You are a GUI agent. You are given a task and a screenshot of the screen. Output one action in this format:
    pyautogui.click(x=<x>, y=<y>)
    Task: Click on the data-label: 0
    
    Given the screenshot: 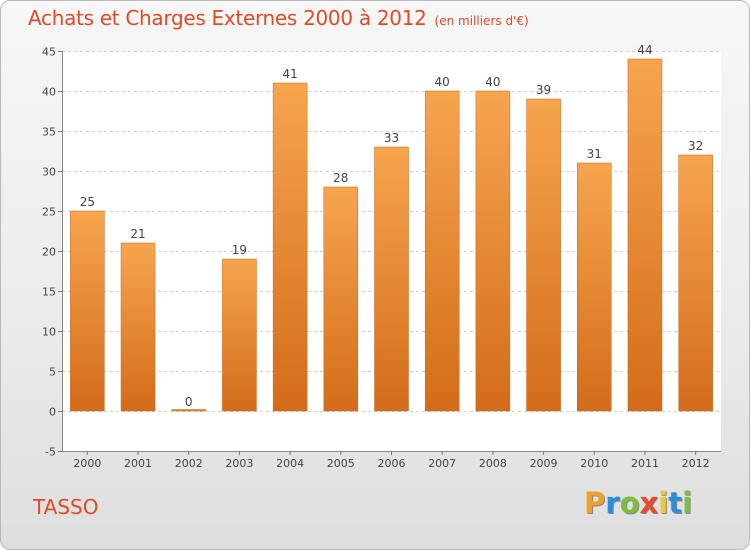 What is the action you would take?
    pyautogui.click(x=189, y=402)
    